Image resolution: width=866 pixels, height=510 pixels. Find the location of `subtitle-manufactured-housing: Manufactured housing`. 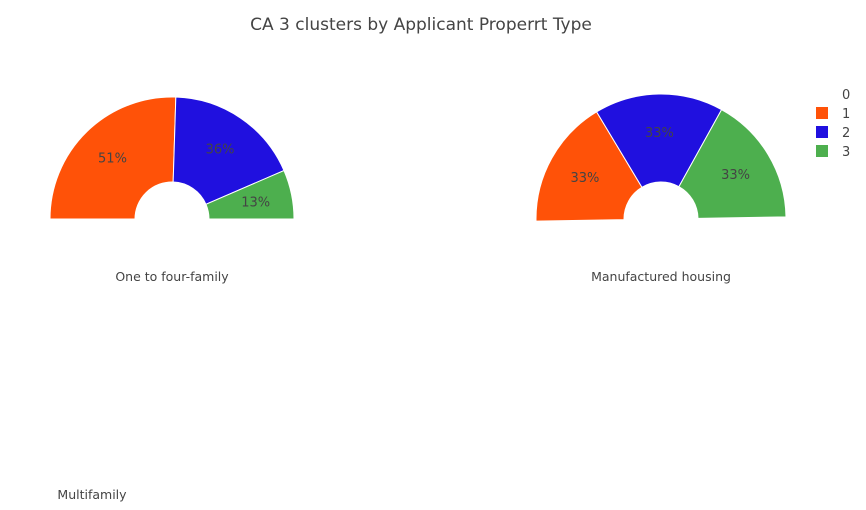

subtitle-manufactured-housing: Manufactured housing is located at coordinates (661, 276).